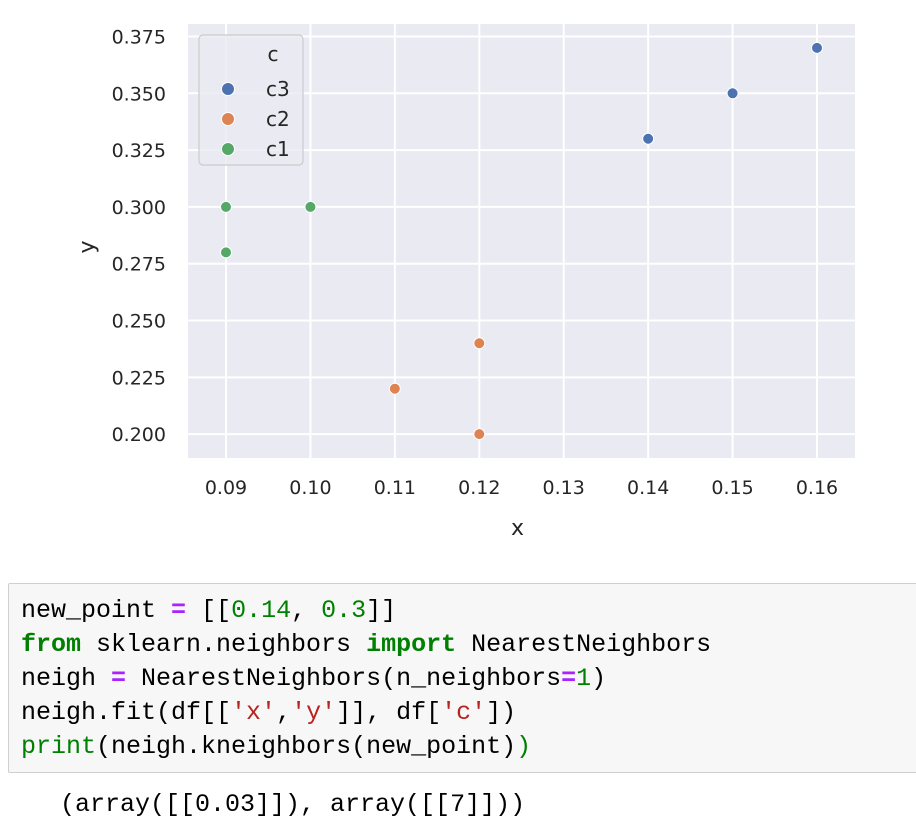 This screenshot has height=830, width=916. What do you see at coordinates (344, 610) in the screenshot?
I see `code-token: 0.3` at bounding box center [344, 610].